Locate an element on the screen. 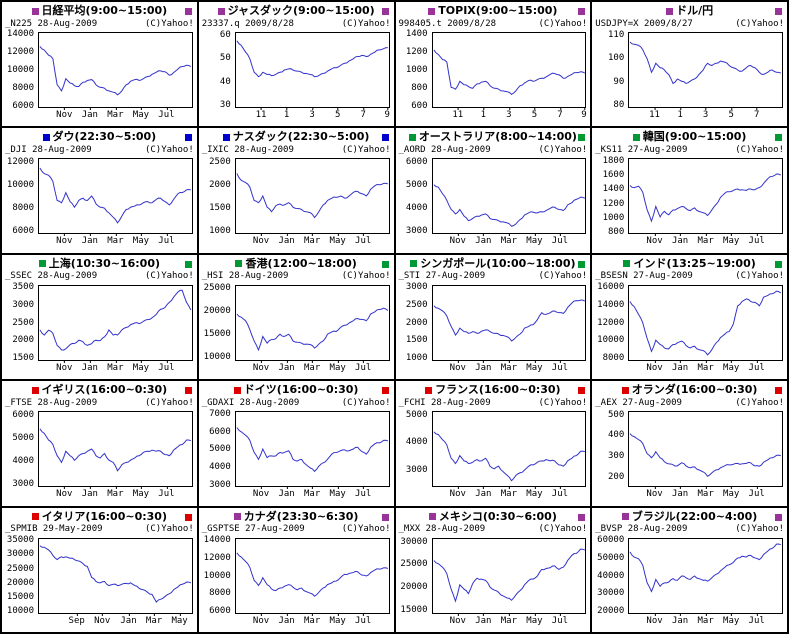 The width and height of the screenshot is (789, 634). price-chart-uk is located at coordinates (115, 449).